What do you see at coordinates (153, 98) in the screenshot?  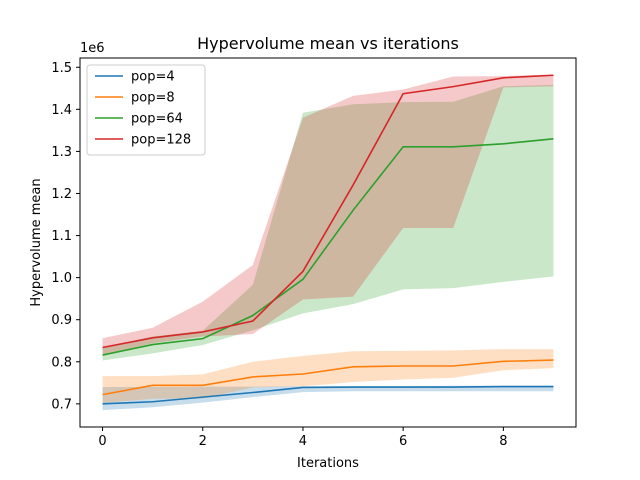 I see `legend-label: pop=8` at bounding box center [153, 98].